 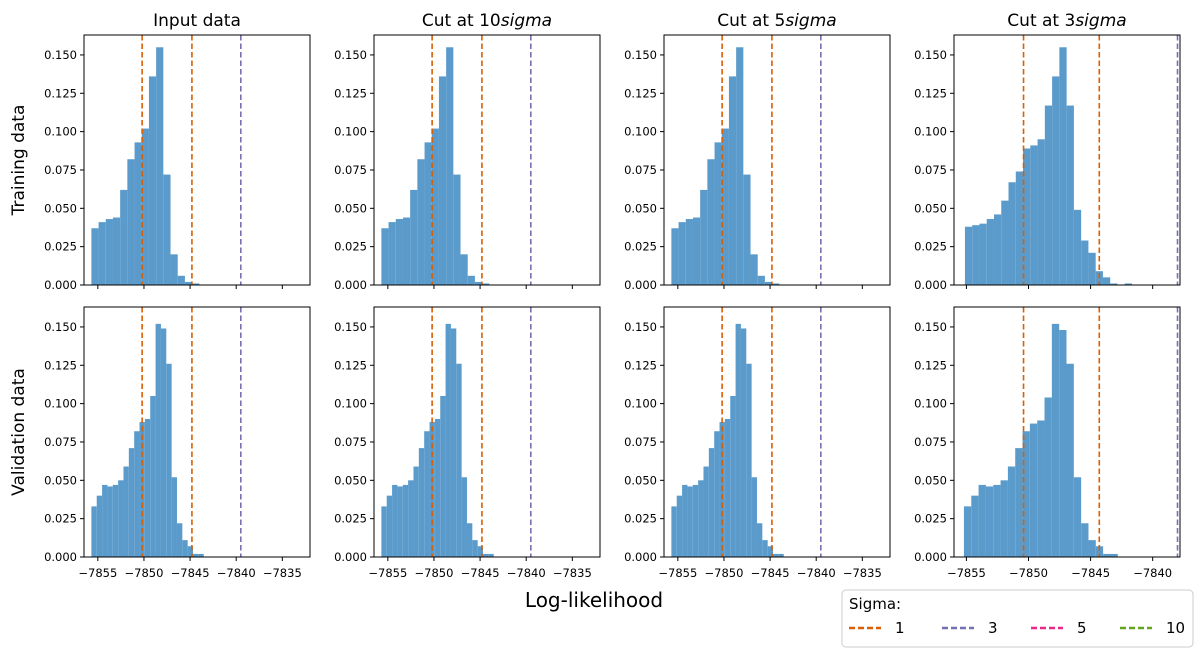 What do you see at coordinates (480, 573) in the screenshot?
I see `x-tick-label: −7845` at bounding box center [480, 573].